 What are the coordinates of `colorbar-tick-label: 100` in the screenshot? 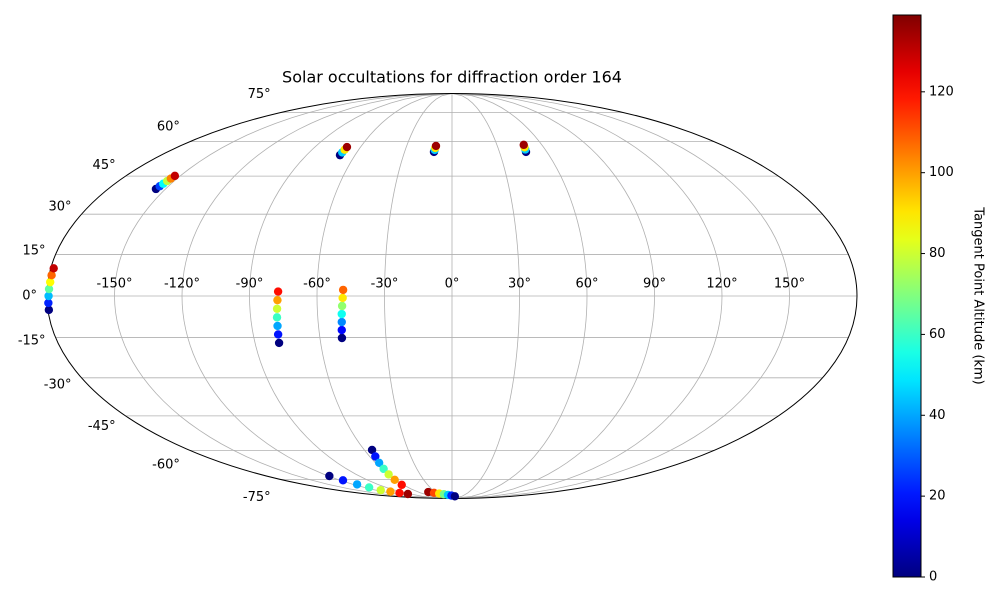 It's located at (941, 172).